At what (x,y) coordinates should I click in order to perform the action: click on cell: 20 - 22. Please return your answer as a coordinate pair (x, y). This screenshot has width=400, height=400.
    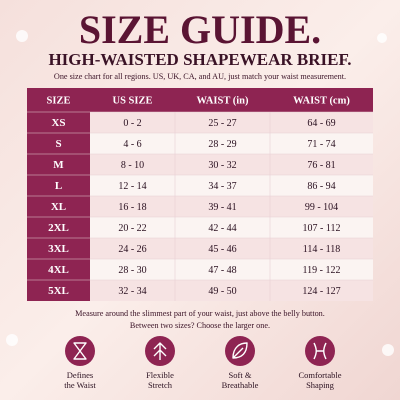
    Looking at the image, I should click on (132, 228).